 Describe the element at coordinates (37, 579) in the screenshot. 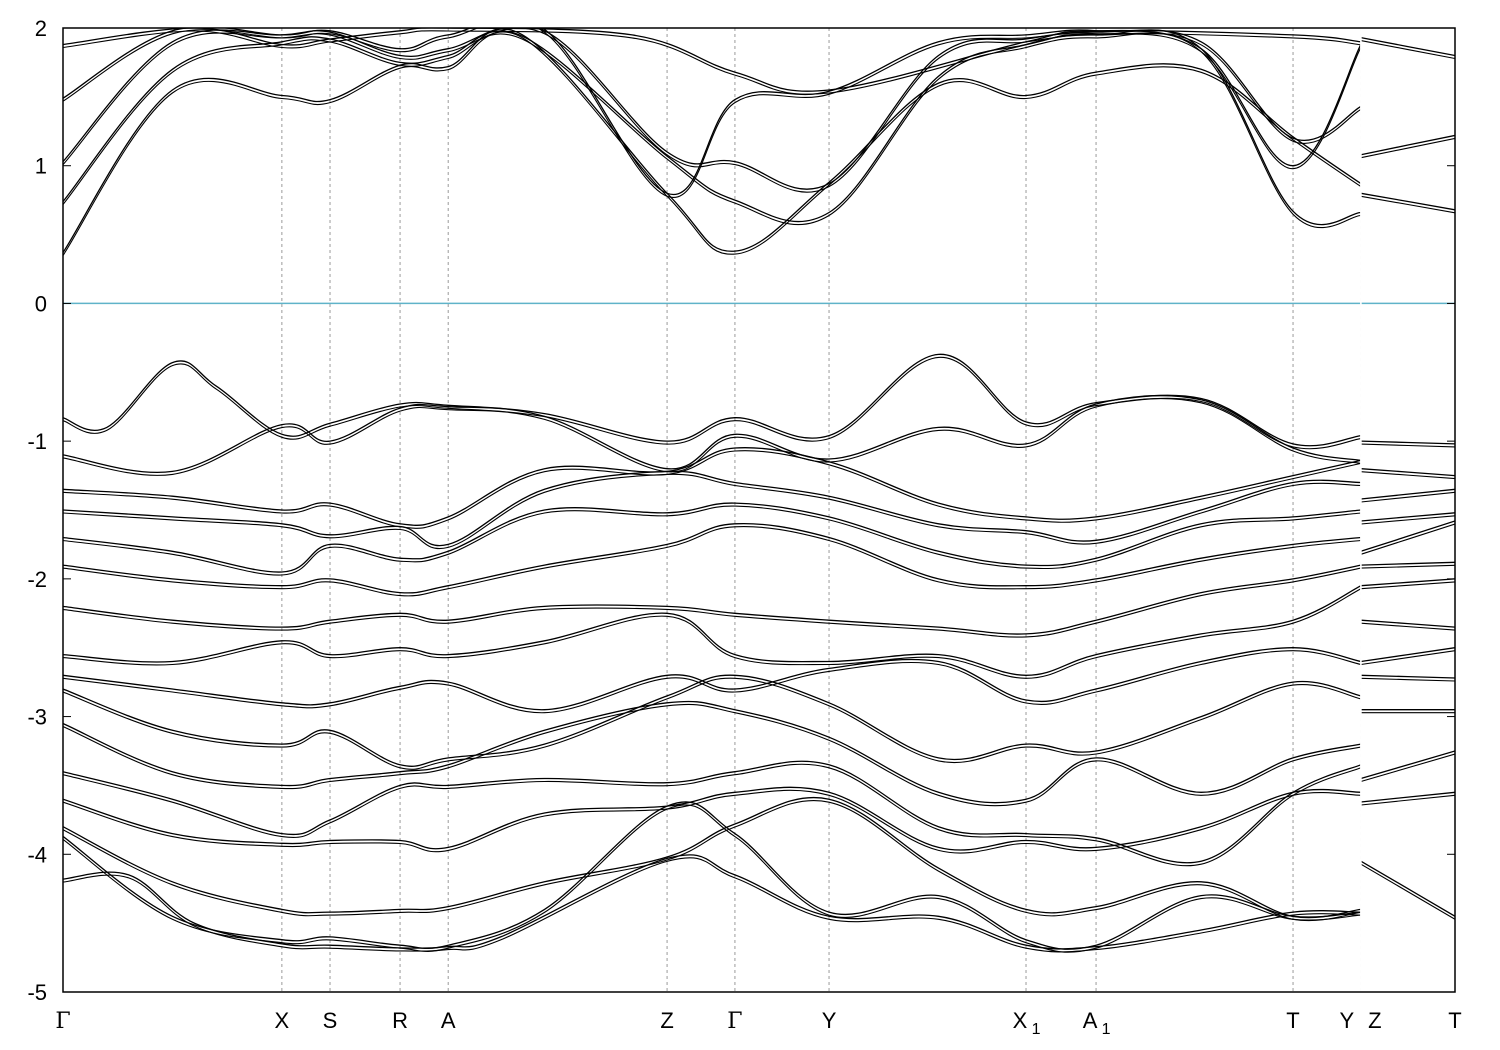

I see `y-tick-label: -2` at that location.